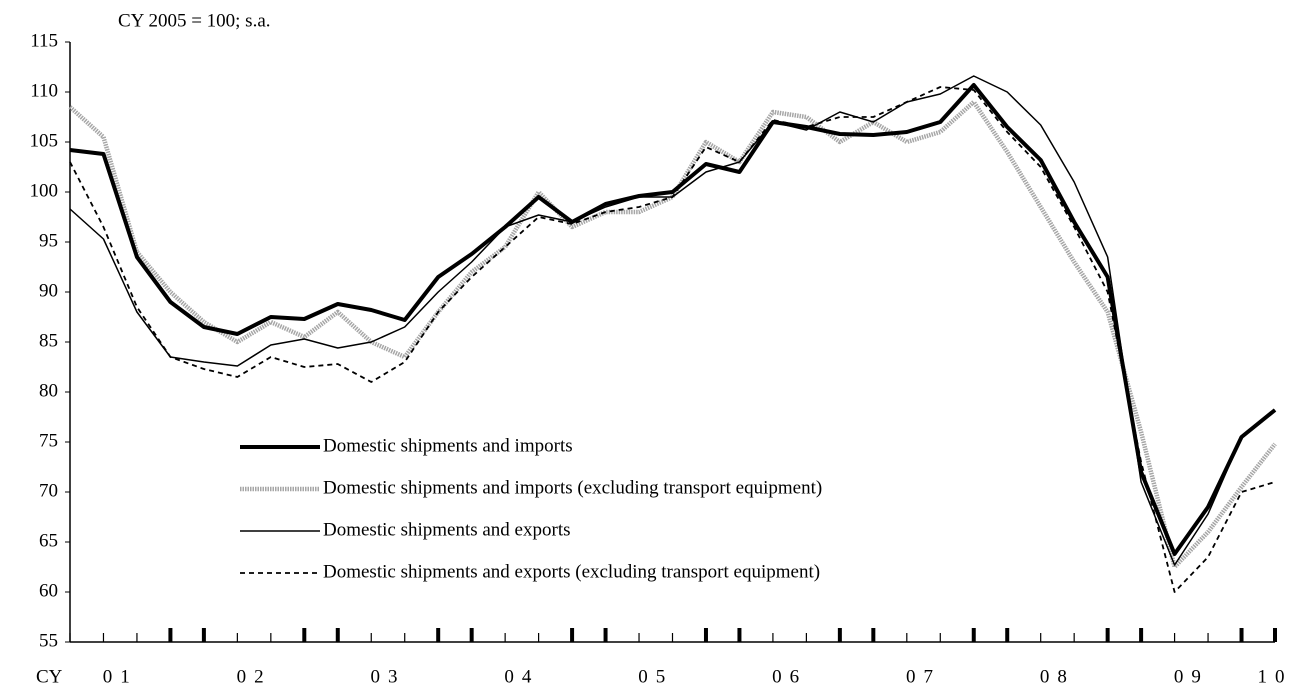  What do you see at coordinates (44, 140) in the screenshot?
I see `y-tick-label: 105` at bounding box center [44, 140].